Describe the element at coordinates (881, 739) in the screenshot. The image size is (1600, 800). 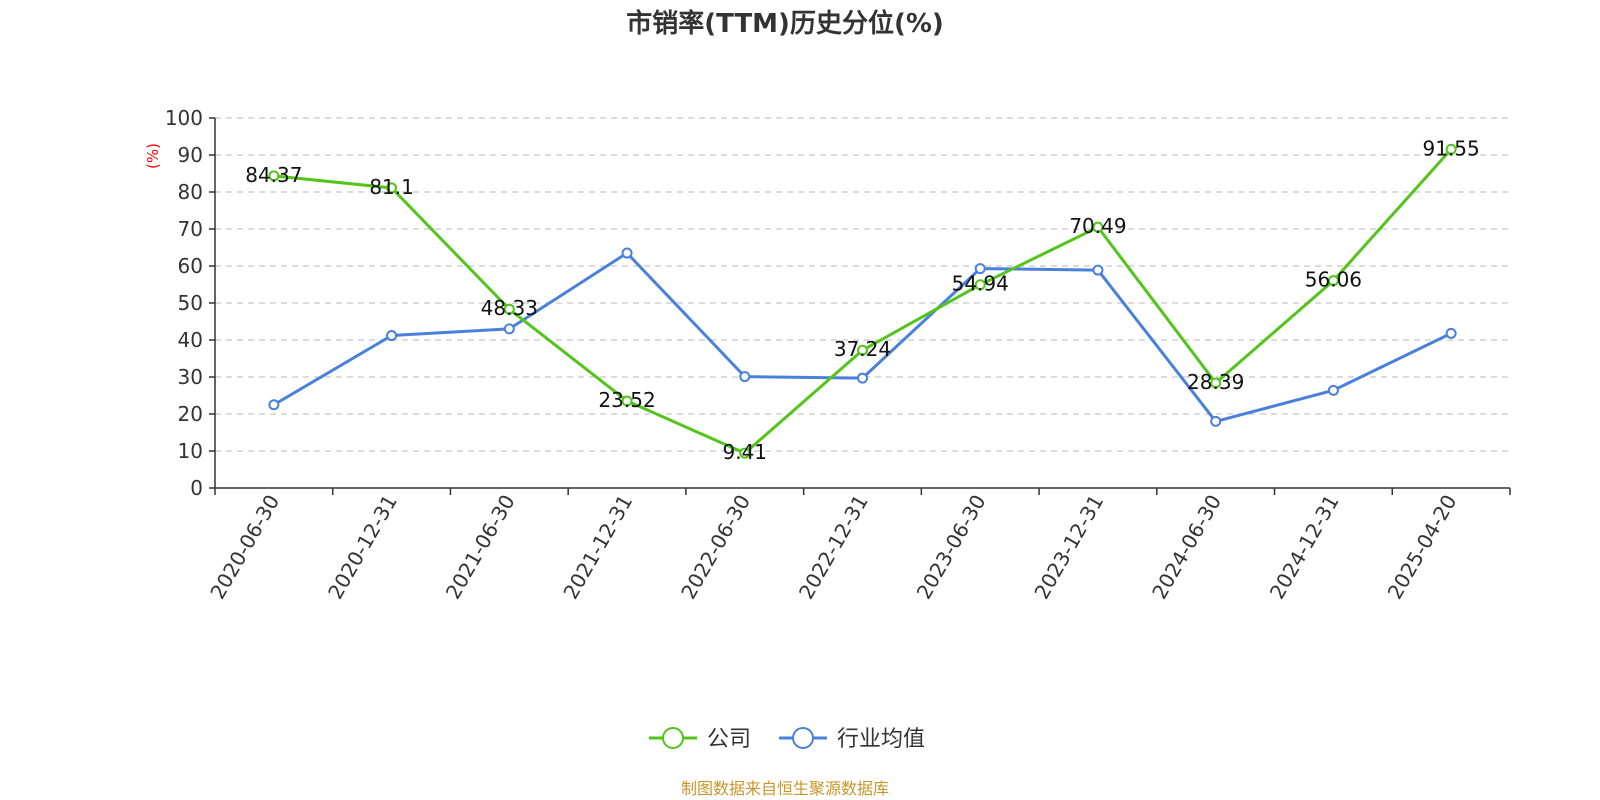
I see `legend-label: 行业均值` at that location.